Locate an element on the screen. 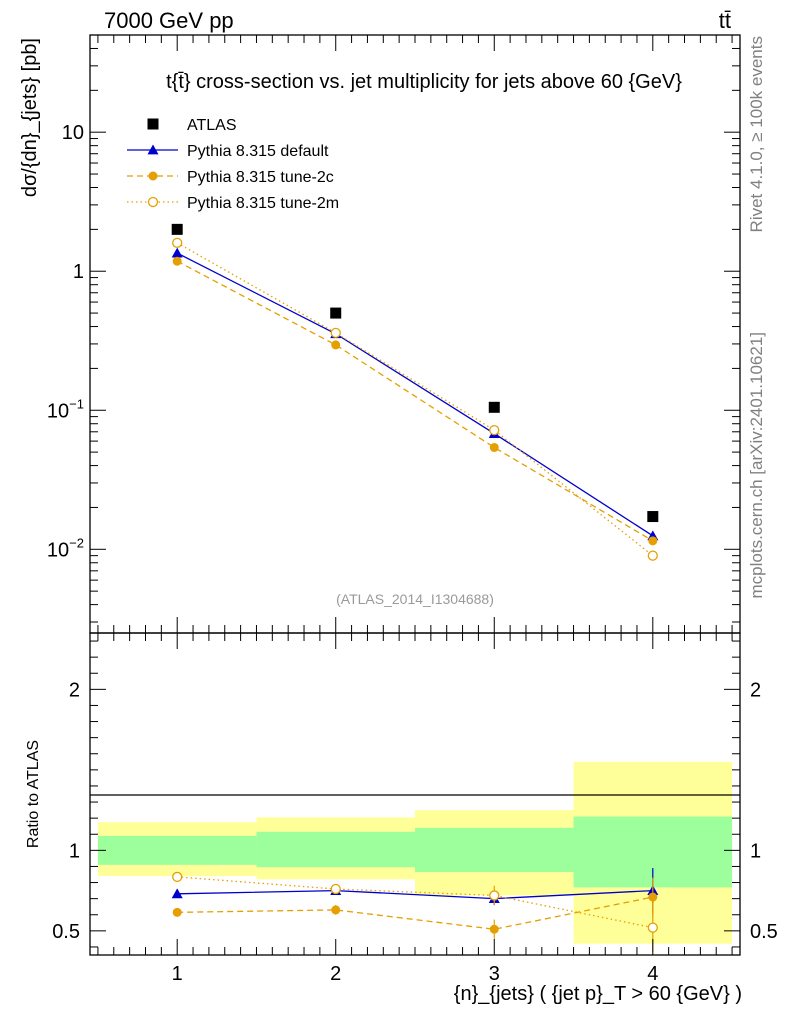 The width and height of the screenshot is (786, 1024). x-tick-label: 1 is located at coordinates (177, 974).